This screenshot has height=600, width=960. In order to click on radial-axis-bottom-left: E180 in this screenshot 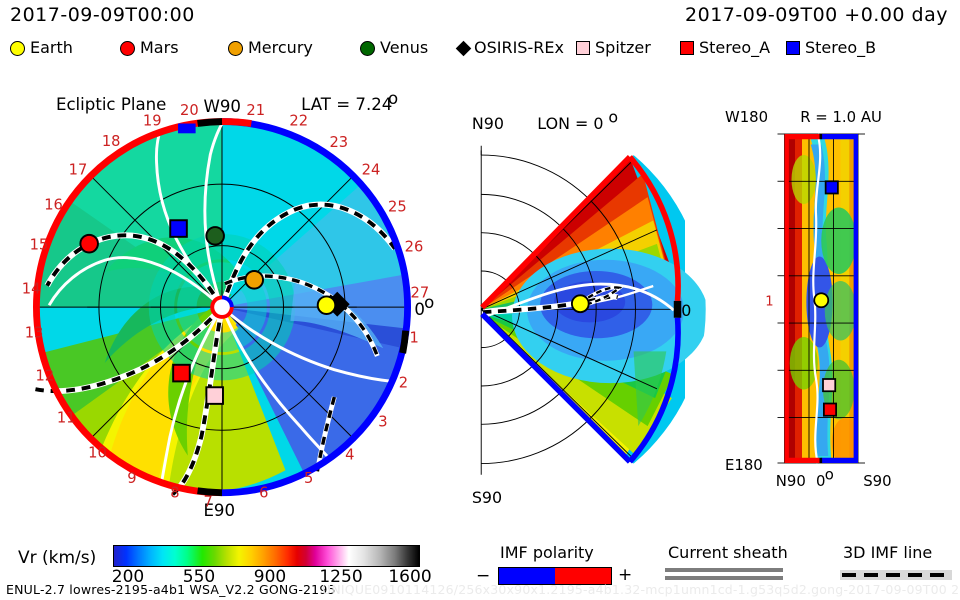, I will do `click(744, 465)`.